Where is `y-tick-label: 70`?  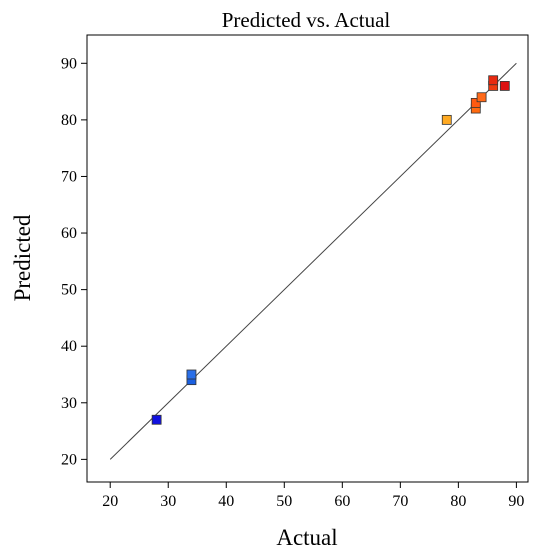 y-tick-label: 70 is located at coordinates (69, 176).